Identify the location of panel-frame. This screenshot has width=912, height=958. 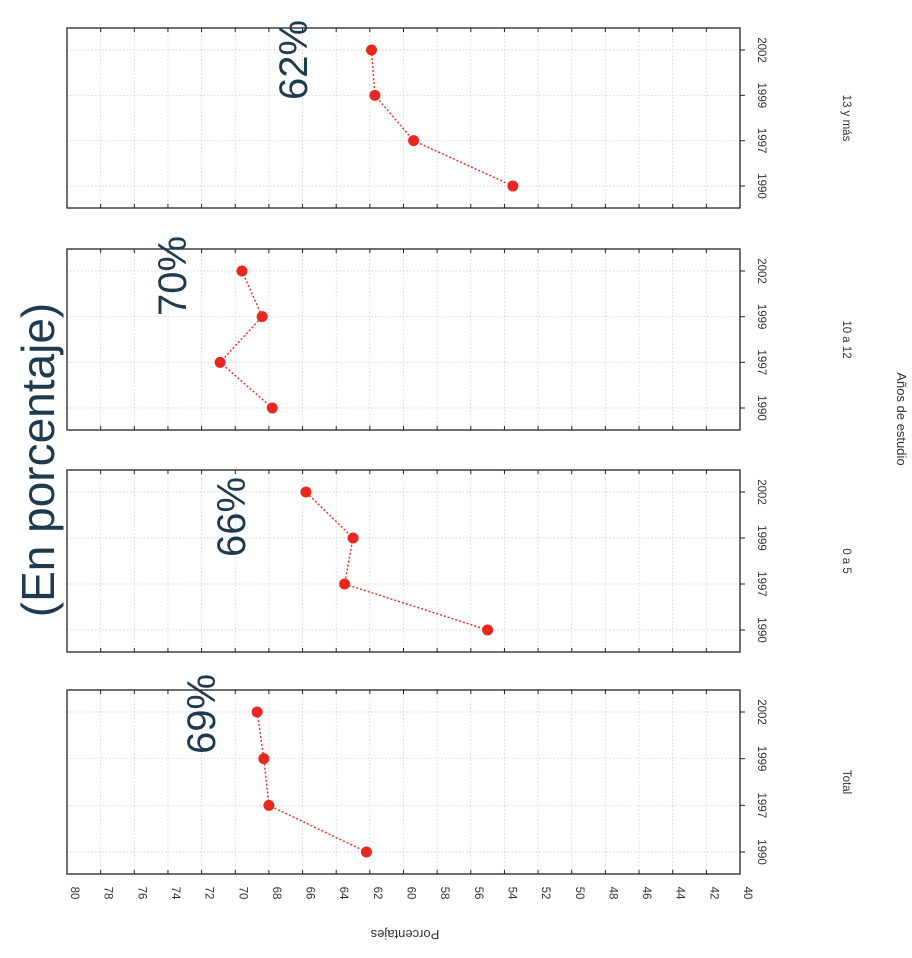
(403, 118).